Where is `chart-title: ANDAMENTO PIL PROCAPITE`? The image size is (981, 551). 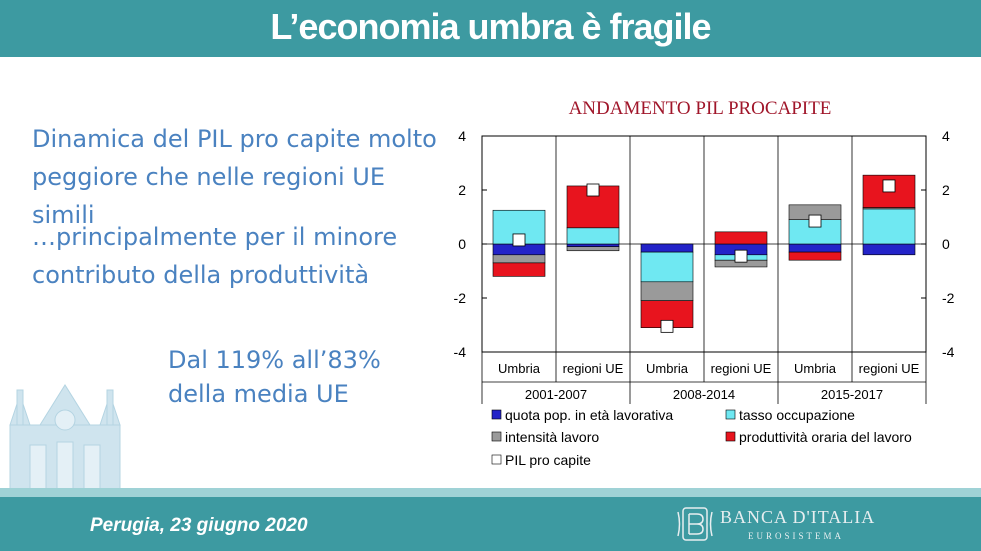
chart-title: ANDAMENTO PIL PROCAPITE is located at coordinates (700, 108).